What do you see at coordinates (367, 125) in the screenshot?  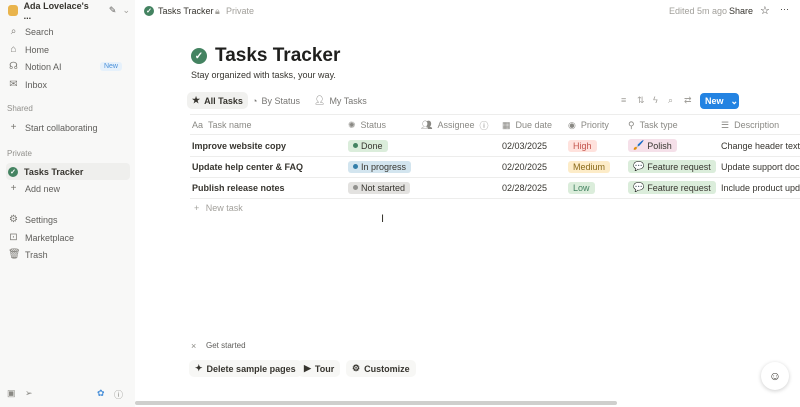 I see `column-status: ✺ Status` at bounding box center [367, 125].